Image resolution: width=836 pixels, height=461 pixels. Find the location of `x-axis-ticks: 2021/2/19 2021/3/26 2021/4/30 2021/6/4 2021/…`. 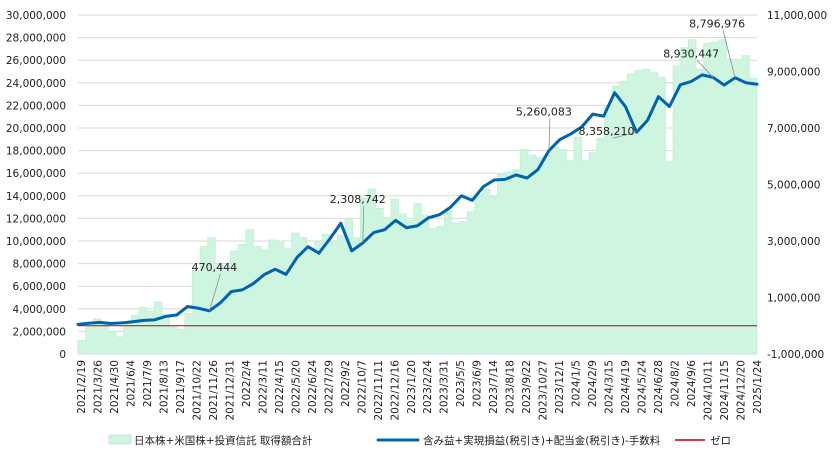

x-axis-ticks: 2021/2/19 2021/3/26 2021/4/30 2021/6/4 2021/… is located at coordinates (420, 390).